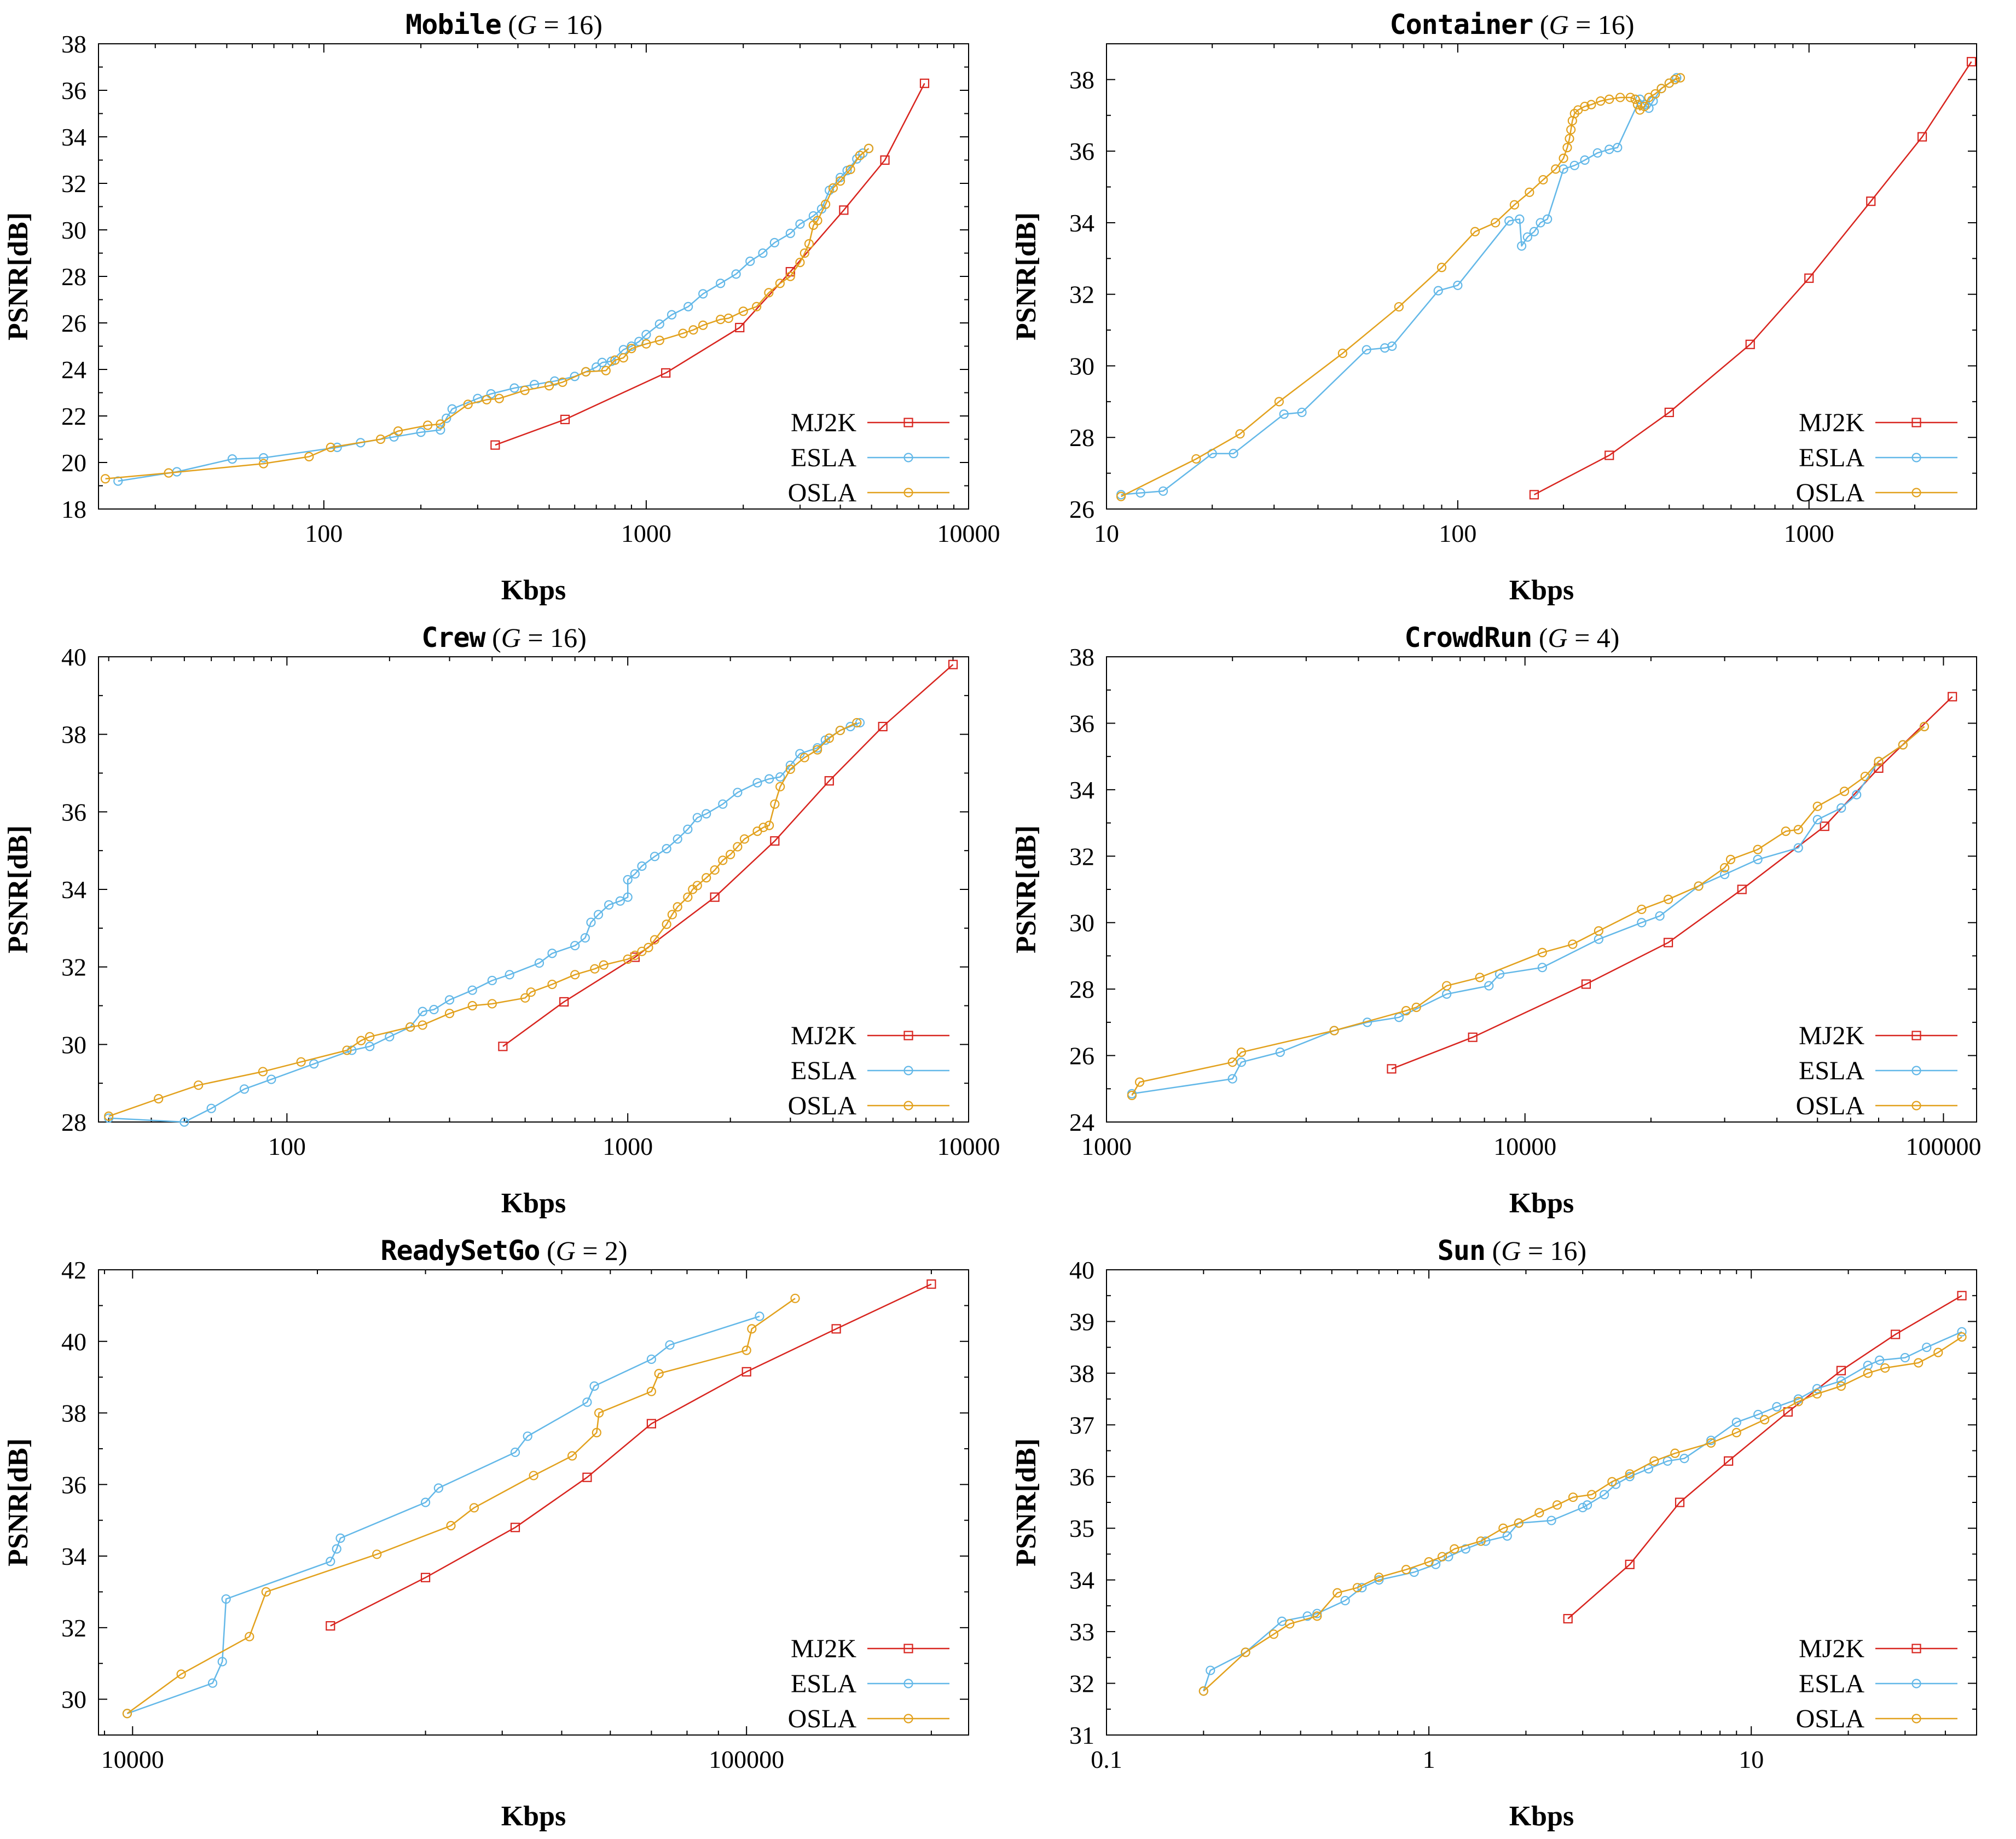 This screenshot has width=2016, height=1839. Describe the element at coordinates (1081, 1425) in the screenshot. I see `y-tick-label: 37` at that location.